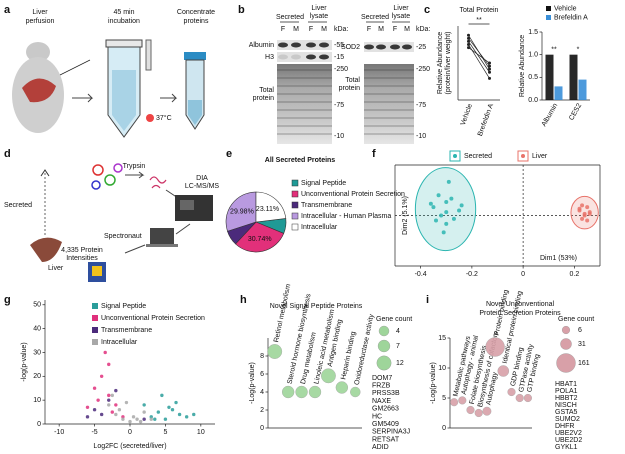 This screenshot has height=454, width=625. What do you see at coordinates (567, 419) in the screenshot?
I see `gene-label: SUMO2` at bounding box center [567, 419].